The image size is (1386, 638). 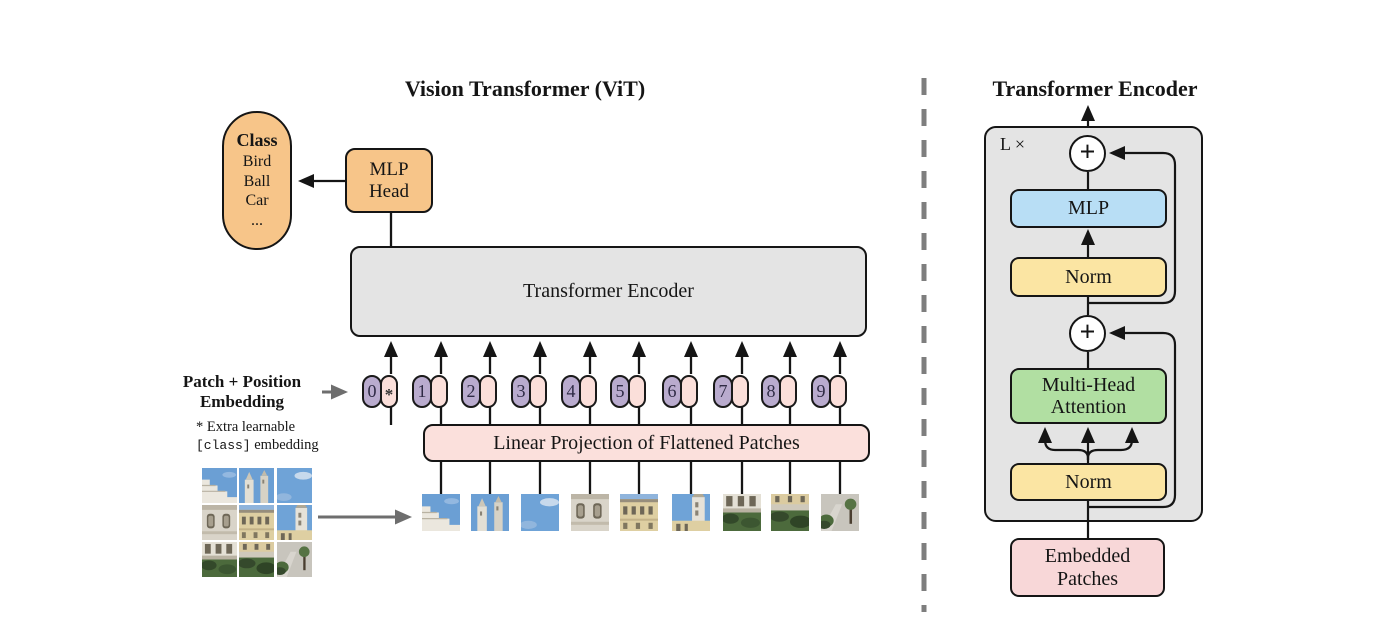 What do you see at coordinates (242, 381) in the screenshot?
I see `pp-label-line1: Patch + Position` at bounding box center [242, 381].